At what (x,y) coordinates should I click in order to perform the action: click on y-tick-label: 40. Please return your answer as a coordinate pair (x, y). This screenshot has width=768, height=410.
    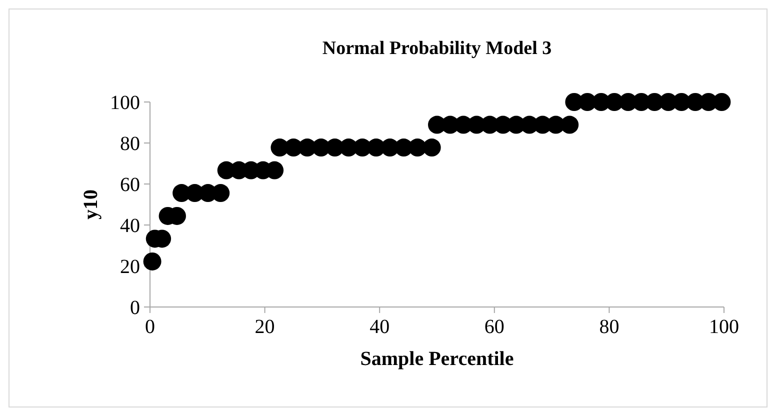
    Looking at the image, I should click on (130, 226).